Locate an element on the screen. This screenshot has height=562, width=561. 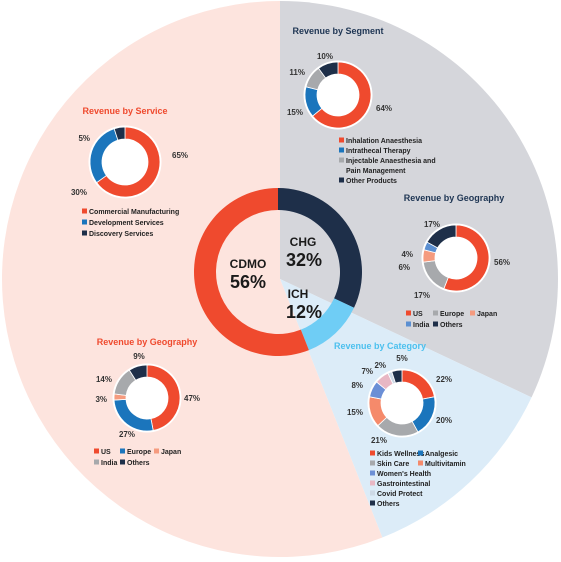
data-label: 27% is located at coordinates (127, 434).